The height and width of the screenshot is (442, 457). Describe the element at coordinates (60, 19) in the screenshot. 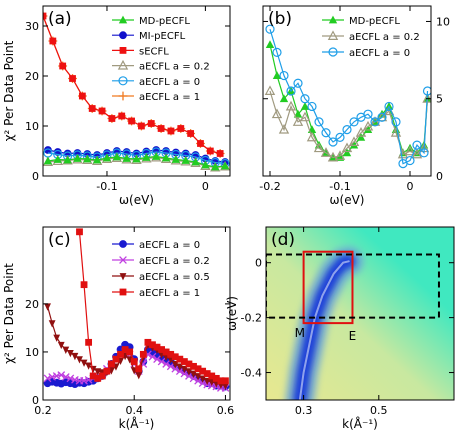

I see `panel-tag: (a)` at that location.